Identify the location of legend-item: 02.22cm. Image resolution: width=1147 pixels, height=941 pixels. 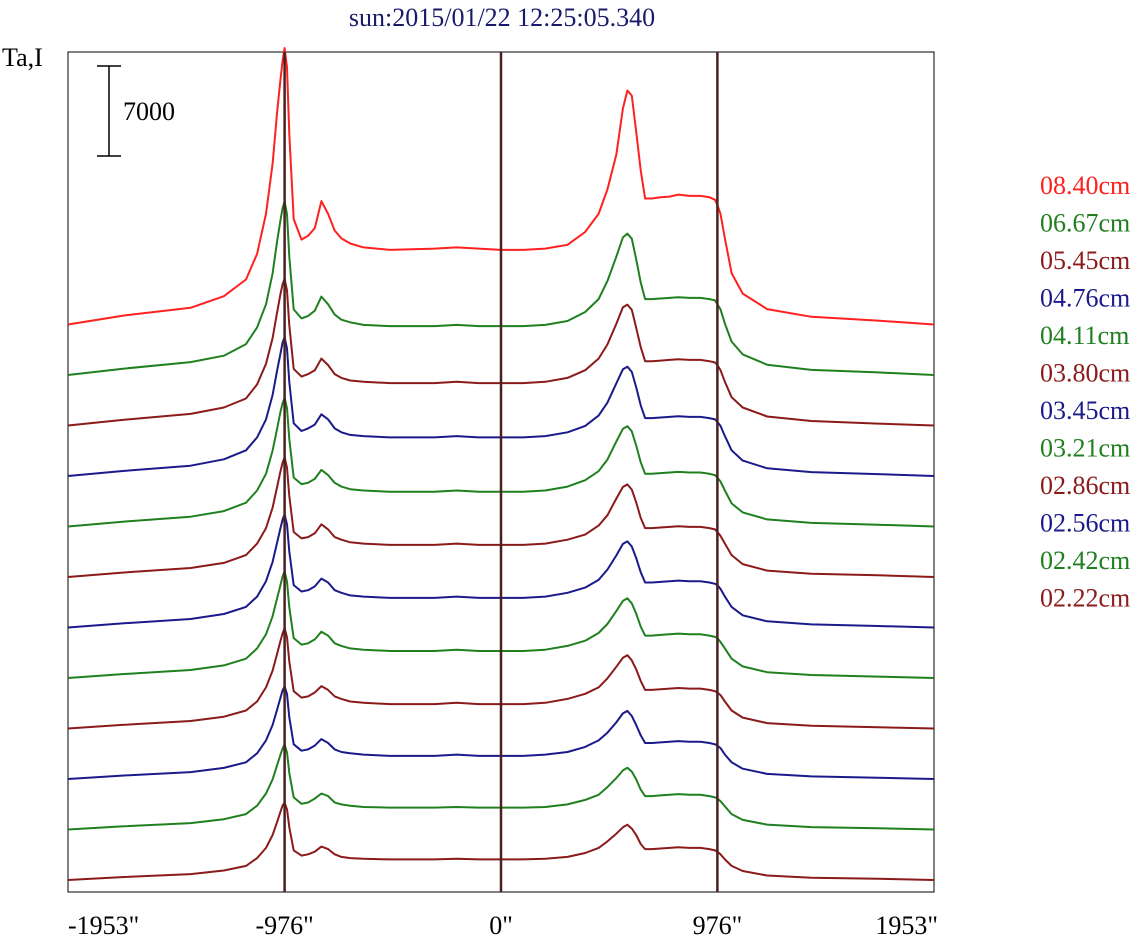
(1085, 598).